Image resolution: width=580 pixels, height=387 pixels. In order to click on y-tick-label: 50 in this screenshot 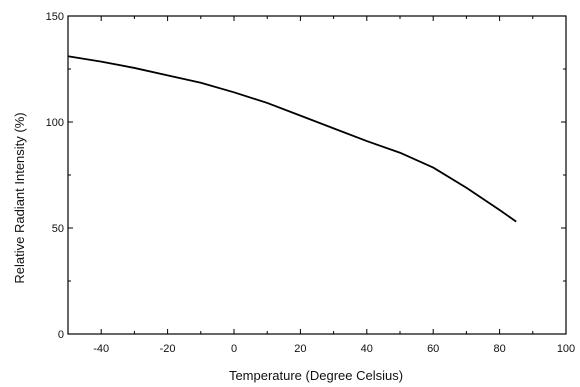, I will do `click(58, 229)`.